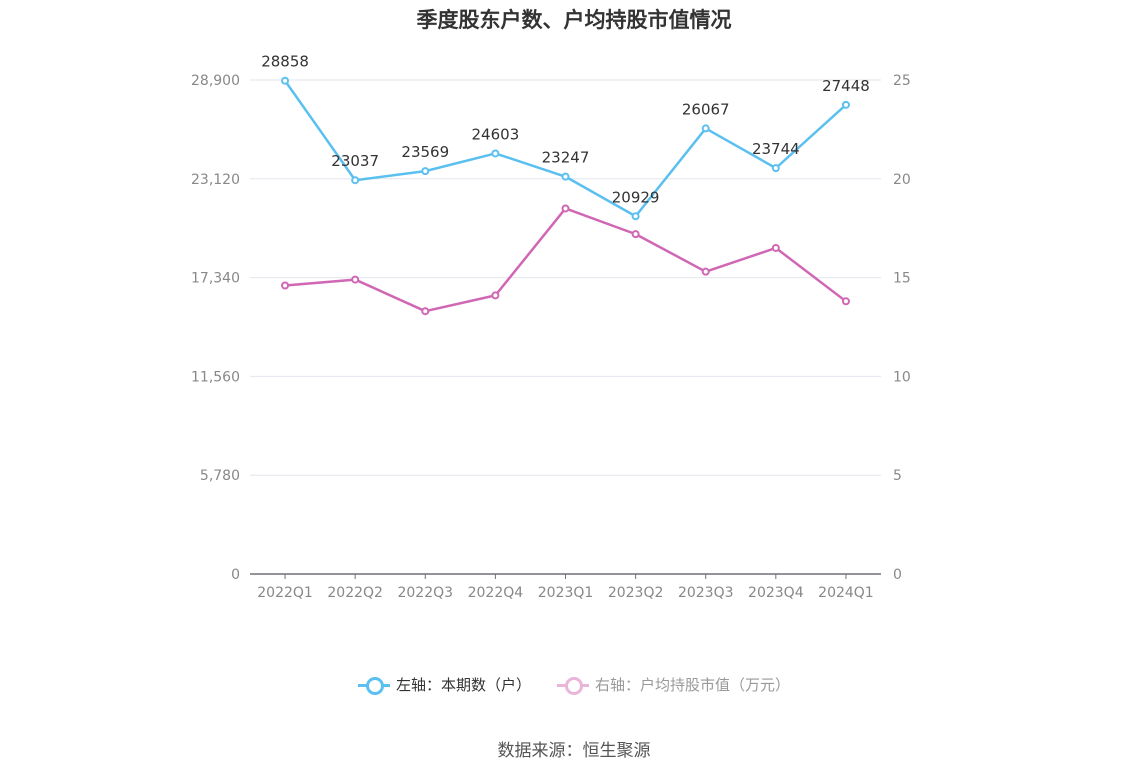  What do you see at coordinates (566, 593) in the screenshot?
I see `x-axis-tick-label: 2023Q1` at bounding box center [566, 593].